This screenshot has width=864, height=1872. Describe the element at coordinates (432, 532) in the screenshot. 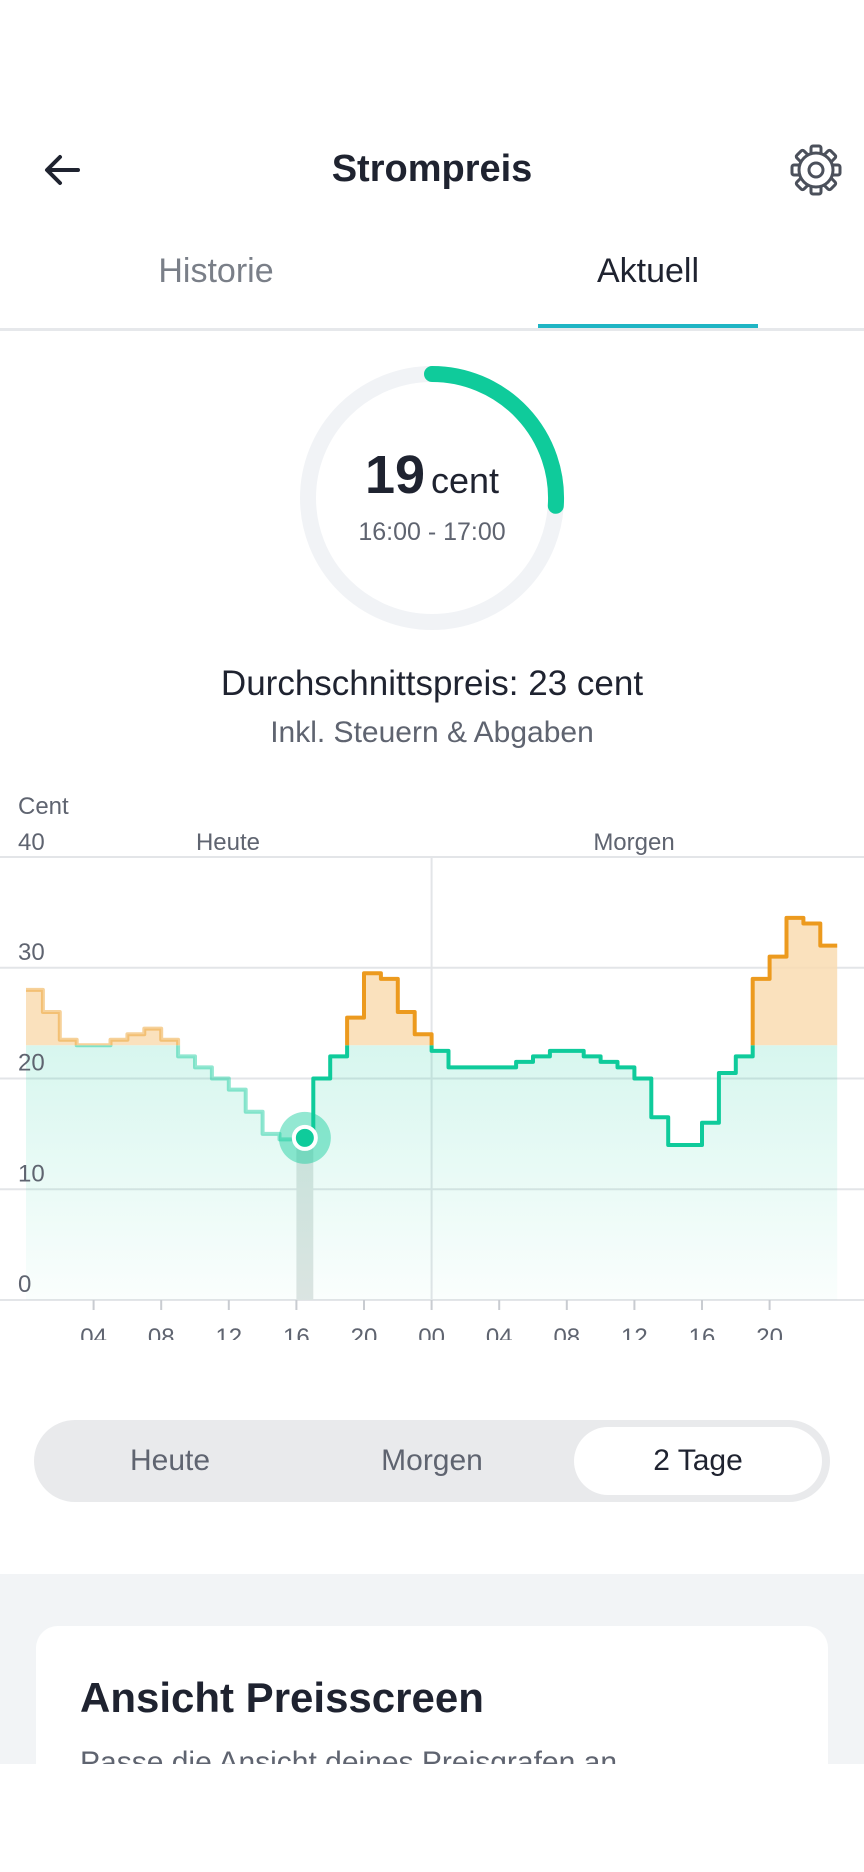

I see `current-time-range: 16:00 - 17:00` at that location.